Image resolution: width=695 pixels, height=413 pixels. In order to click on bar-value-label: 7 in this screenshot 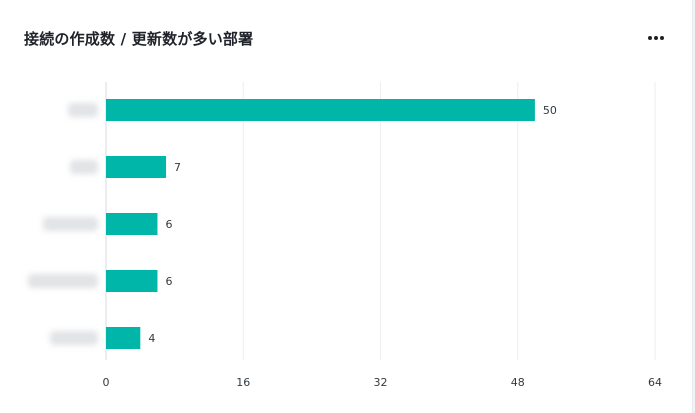, I will do `click(177, 167)`.